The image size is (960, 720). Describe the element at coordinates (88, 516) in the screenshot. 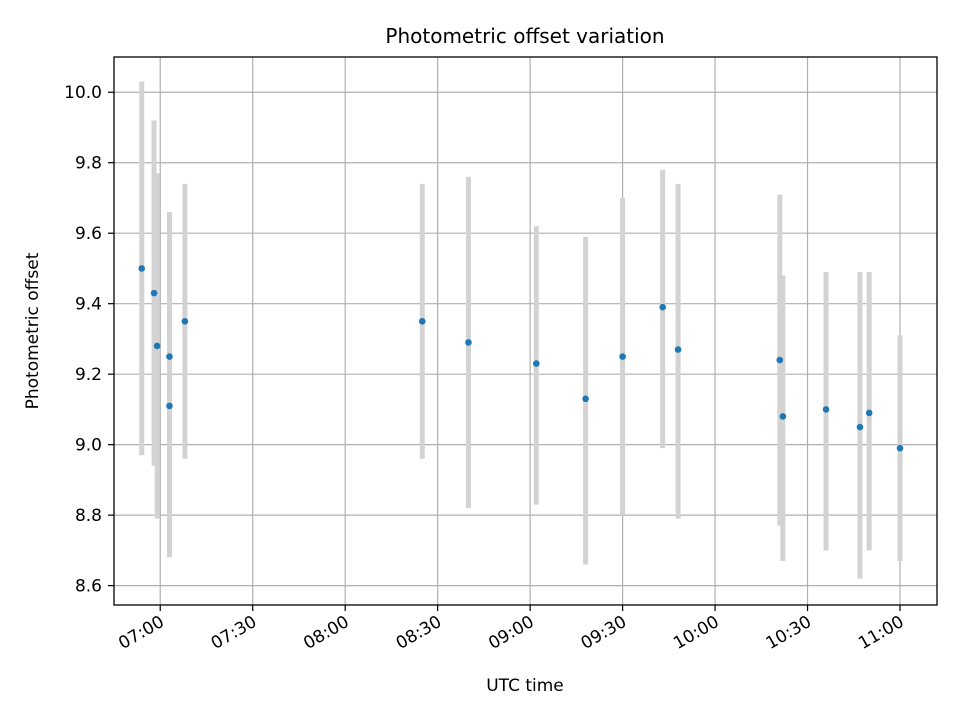

I see `y-tick-label: 8.8` at that location.